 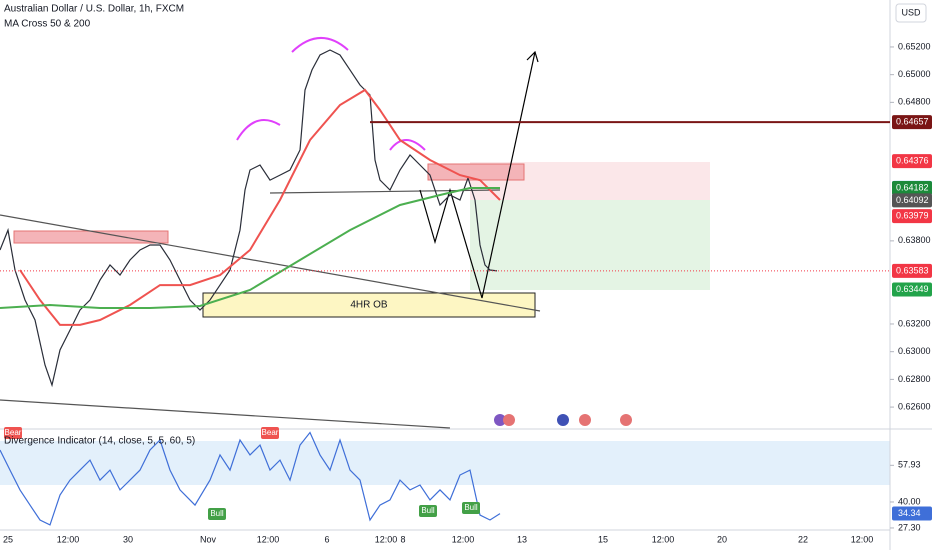 What do you see at coordinates (8, 539) in the screenshot?
I see `x-tick-label: 25` at bounding box center [8, 539].